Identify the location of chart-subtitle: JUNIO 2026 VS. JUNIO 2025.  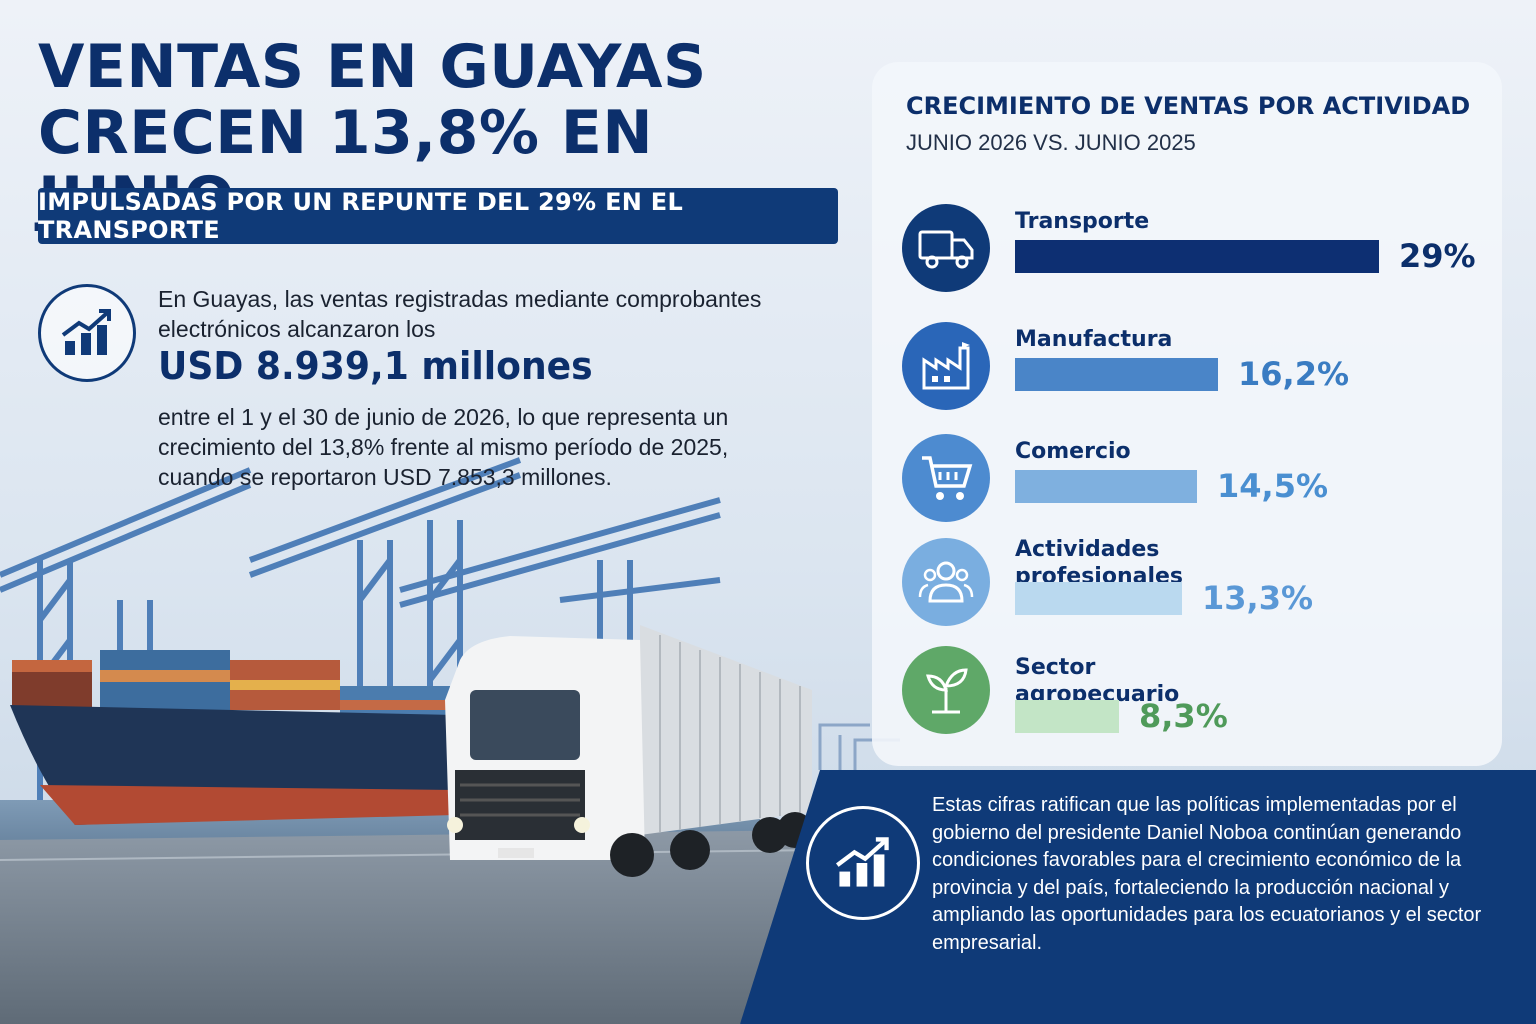
(1051, 142).